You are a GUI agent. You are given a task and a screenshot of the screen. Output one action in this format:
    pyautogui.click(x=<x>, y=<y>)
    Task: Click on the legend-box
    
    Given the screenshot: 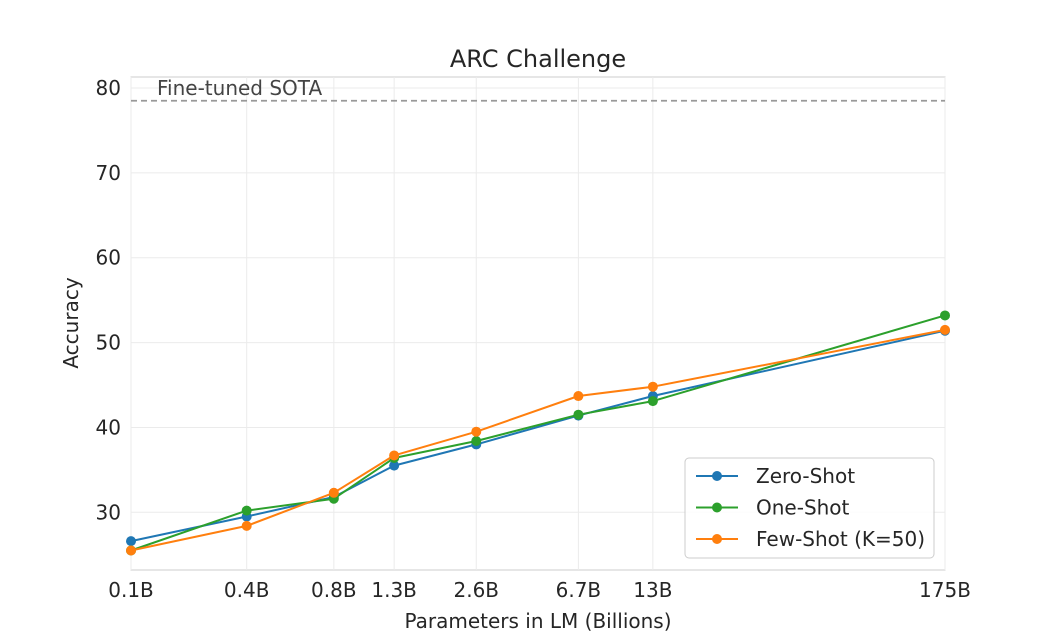 What is the action you would take?
    pyautogui.click(x=809, y=508)
    